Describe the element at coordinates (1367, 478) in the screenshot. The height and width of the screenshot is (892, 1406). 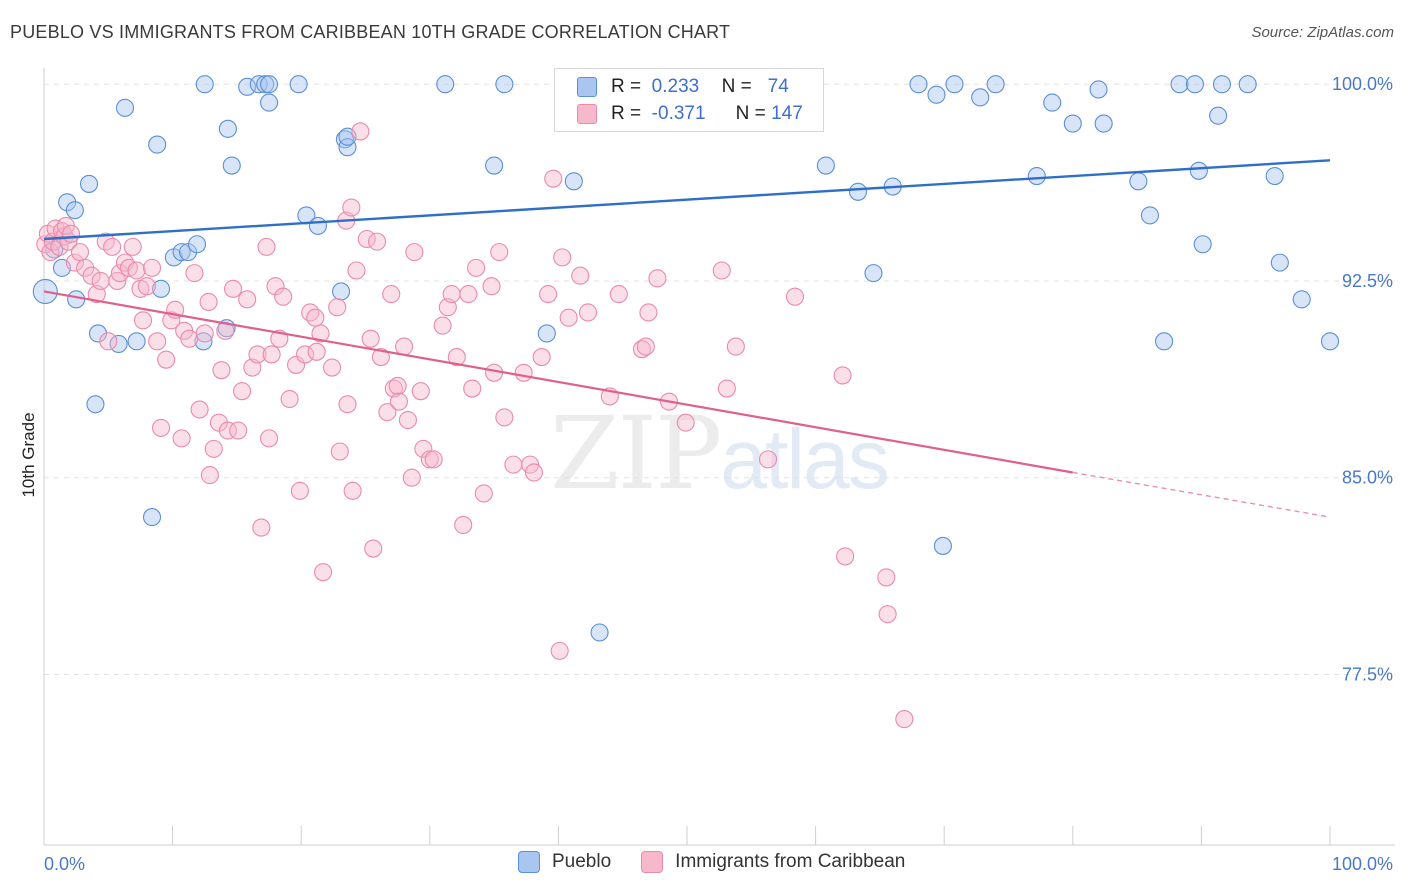
I see `y-tick-label: 85.0%` at that location.